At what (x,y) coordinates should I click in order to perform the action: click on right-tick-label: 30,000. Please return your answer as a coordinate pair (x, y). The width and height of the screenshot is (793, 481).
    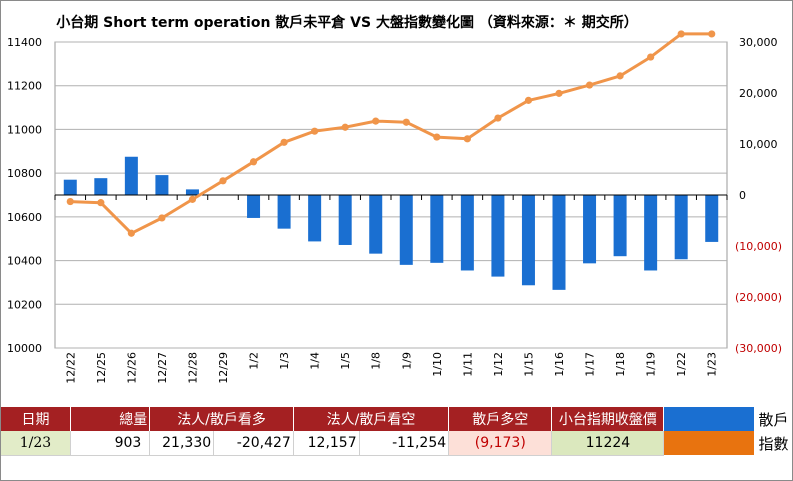
    Looking at the image, I should click on (758, 42).